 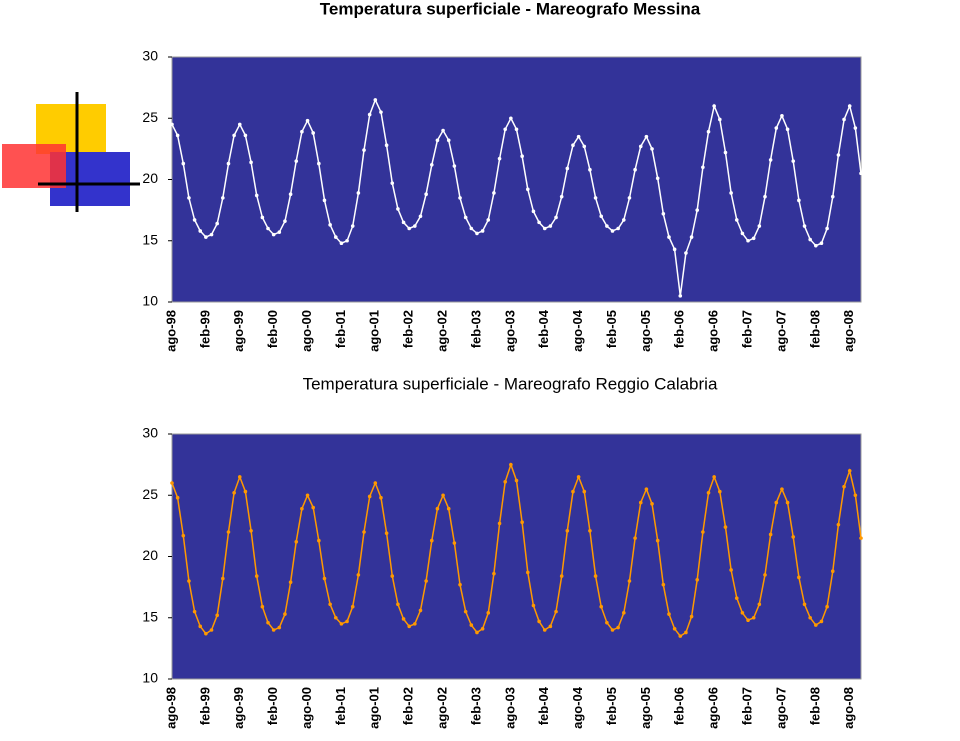 What do you see at coordinates (746, 706) in the screenshot?
I see `x-tick-label: feb-07` at bounding box center [746, 706].